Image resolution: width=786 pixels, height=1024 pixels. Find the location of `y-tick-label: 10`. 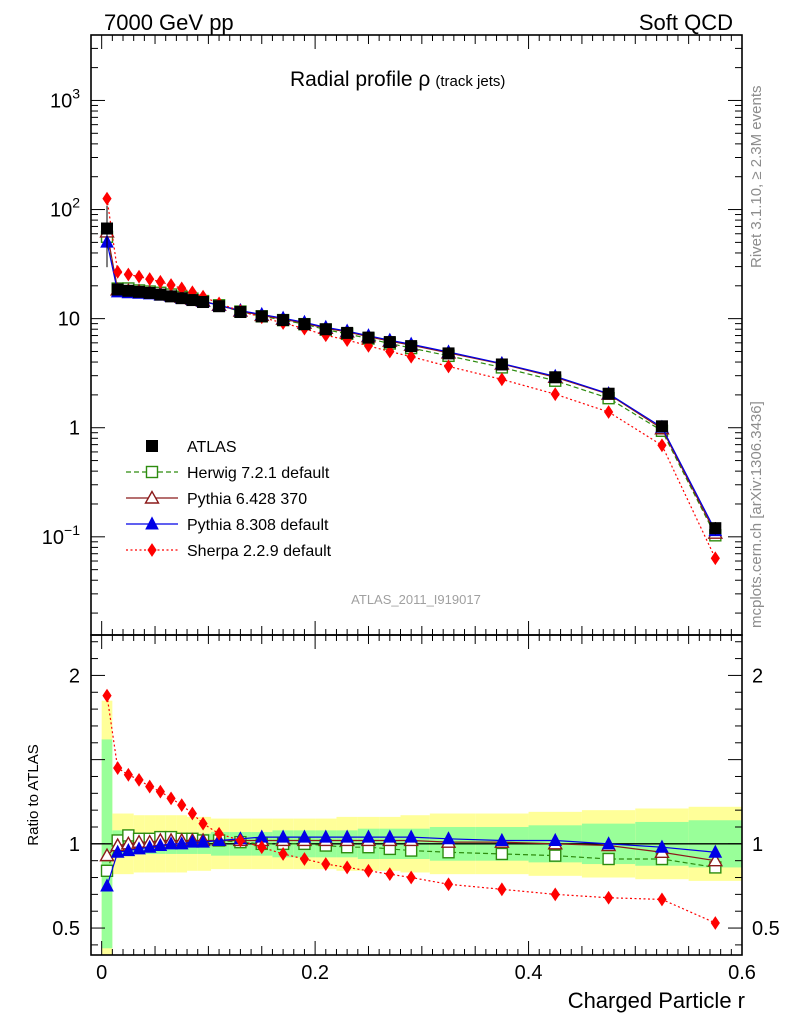

y-tick-label: 10 is located at coordinates (69, 320).